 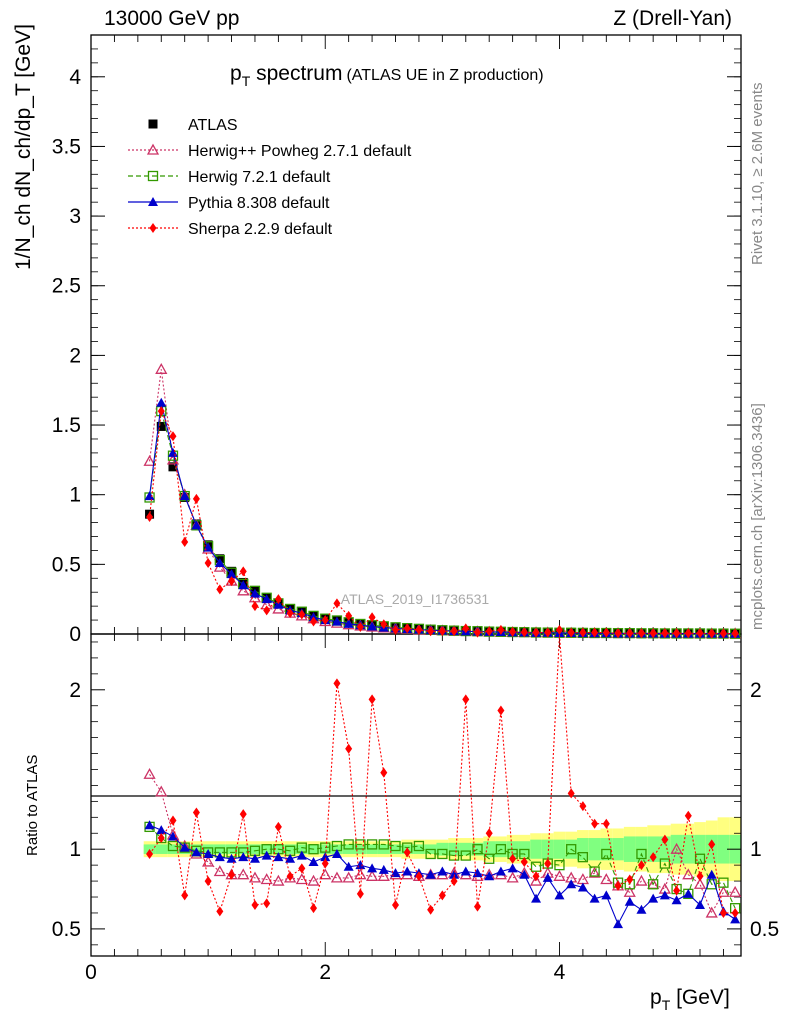 I want to click on ratio-ytick-label-right: 2, so click(x=756, y=690).